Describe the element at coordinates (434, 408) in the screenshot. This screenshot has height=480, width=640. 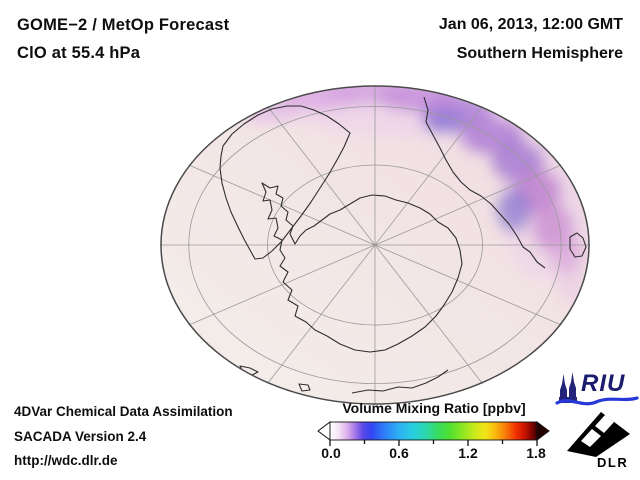
I see `colorbar-title: Volume Mixing Ratio [ppbv]` at that location.